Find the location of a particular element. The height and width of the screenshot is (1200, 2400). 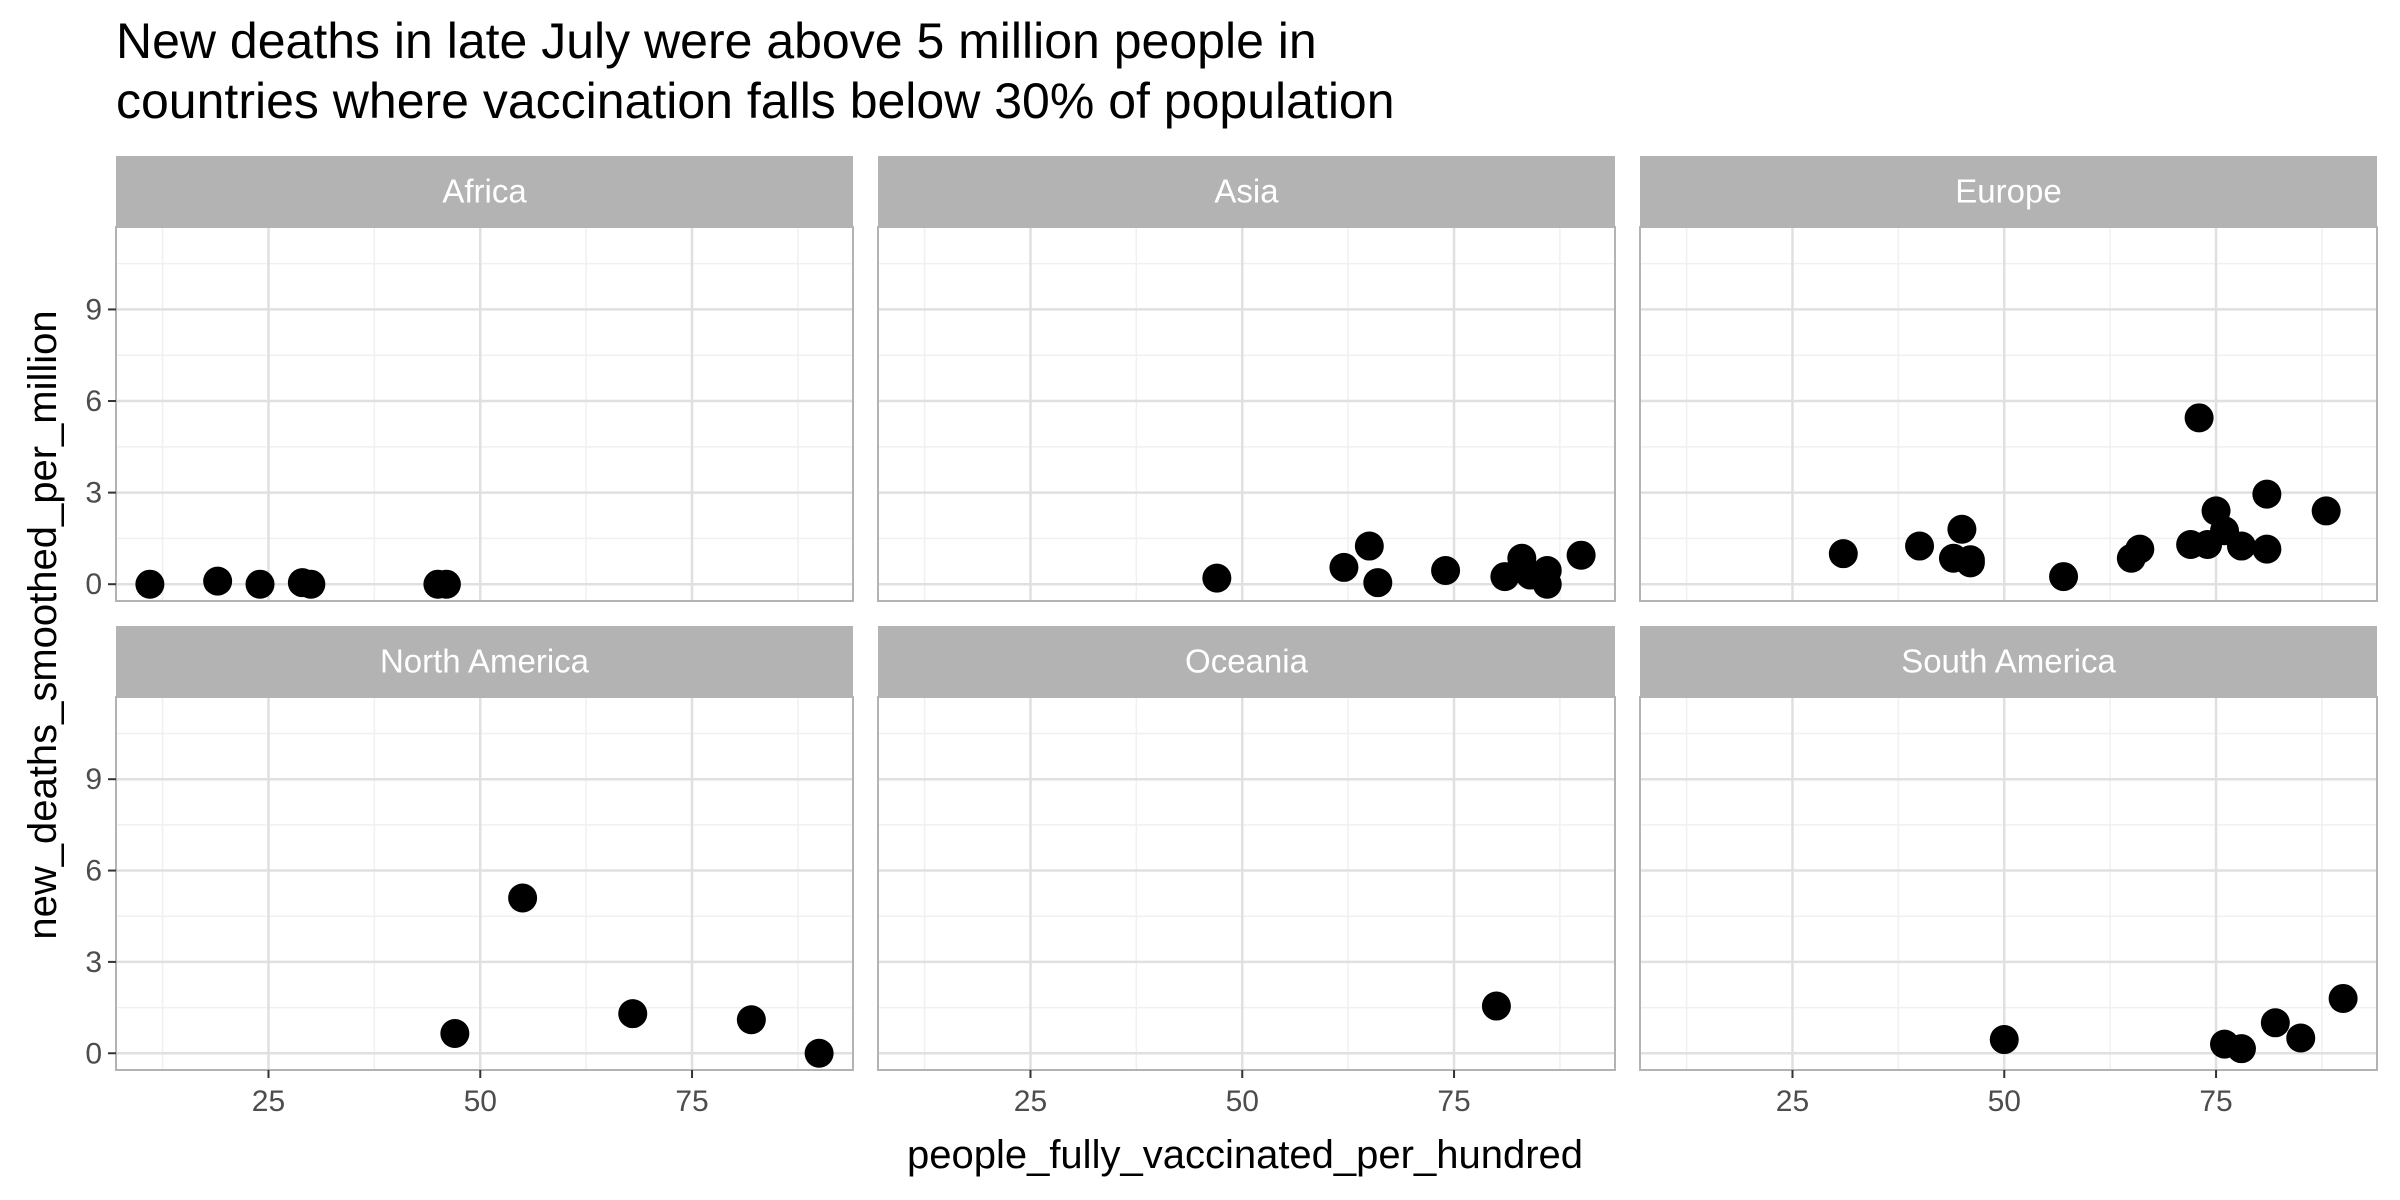

x-axis-tick-labels: 25 50 75 25 50 75 25 50 75 is located at coordinates (1242, 1094).